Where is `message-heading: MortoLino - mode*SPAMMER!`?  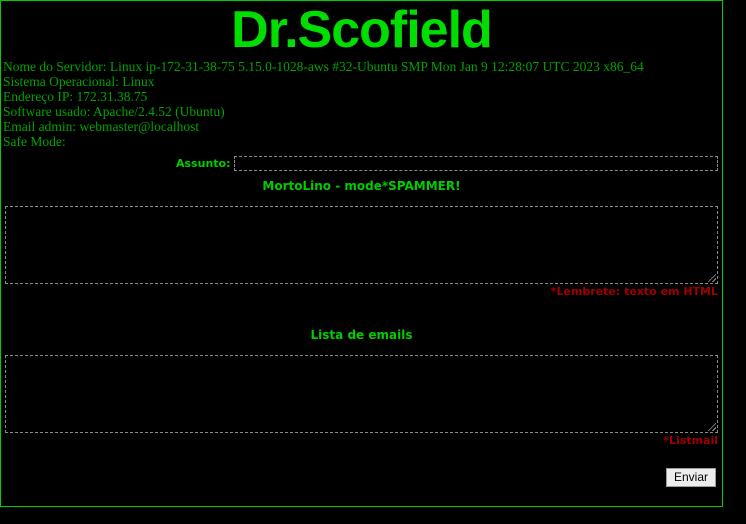
message-heading: MortoLino - mode*SPAMMER! is located at coordinates (361, 186).